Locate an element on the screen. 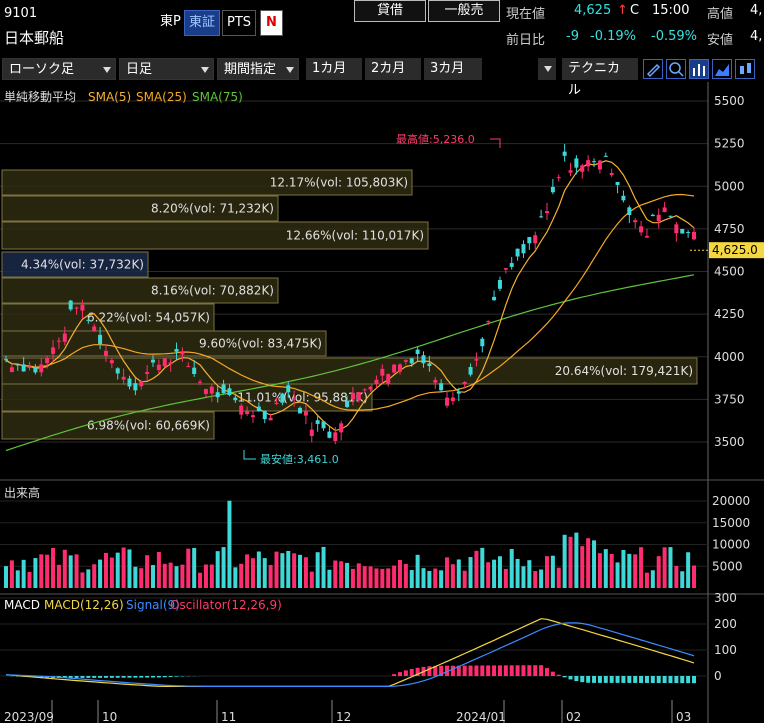 The height and width of the screenshot is (723, 764). credit-button: 貸借 is located at coordinates (390, 11).